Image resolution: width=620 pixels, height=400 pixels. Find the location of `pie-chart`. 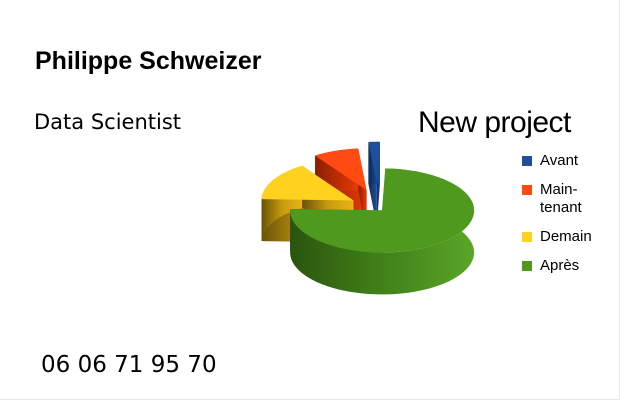

pie-chart is located at coordinates (368, 218).